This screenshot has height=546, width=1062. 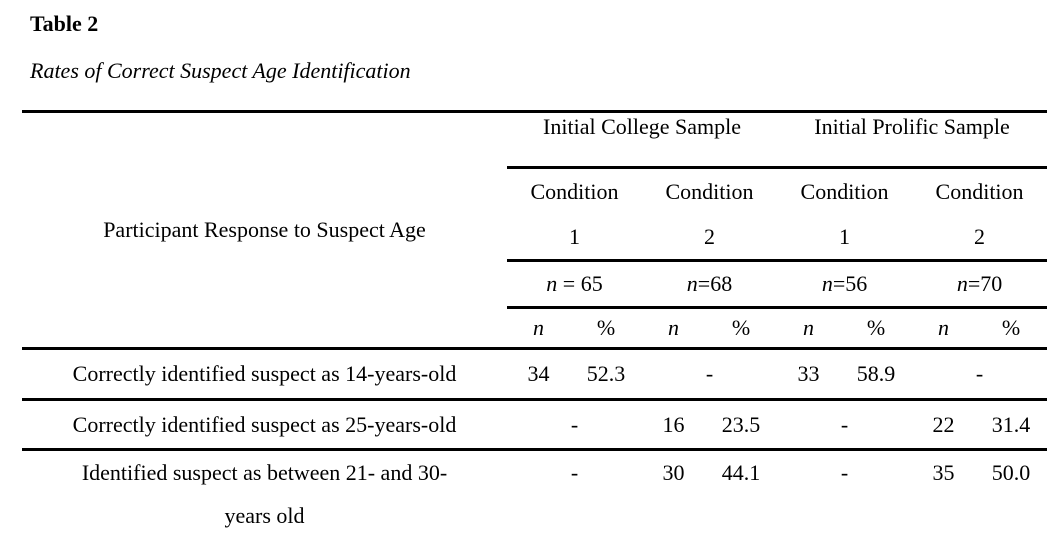 What do you see at coordinates (808, 374) in the screenshot?
I see `value-cell-n: 33` at bounding box center [808, 374].